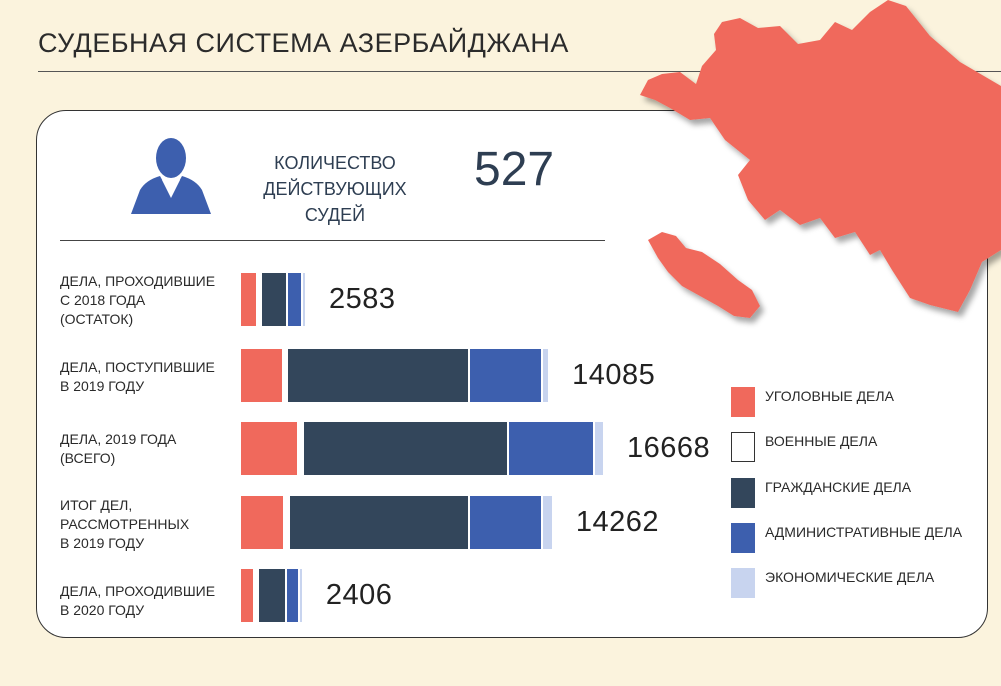 This screenshot has height=686, width=1001. Describe the element at coordinates (743, 447) in the screenshot. I see `legend-swatch-military` at that location.